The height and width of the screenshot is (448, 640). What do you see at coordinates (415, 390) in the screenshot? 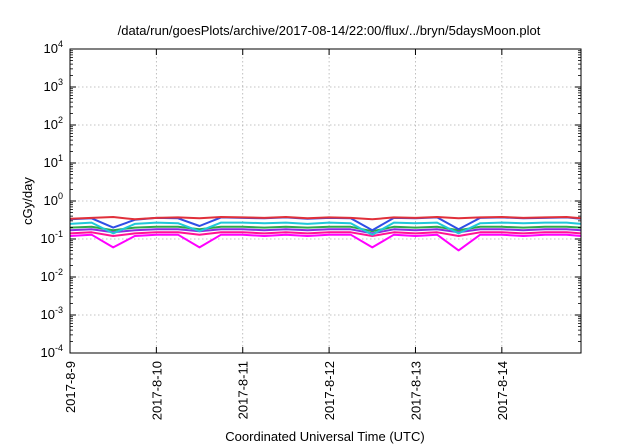
I see `x-tick-label: 2017-8-13` at bounding box center [415, 390].